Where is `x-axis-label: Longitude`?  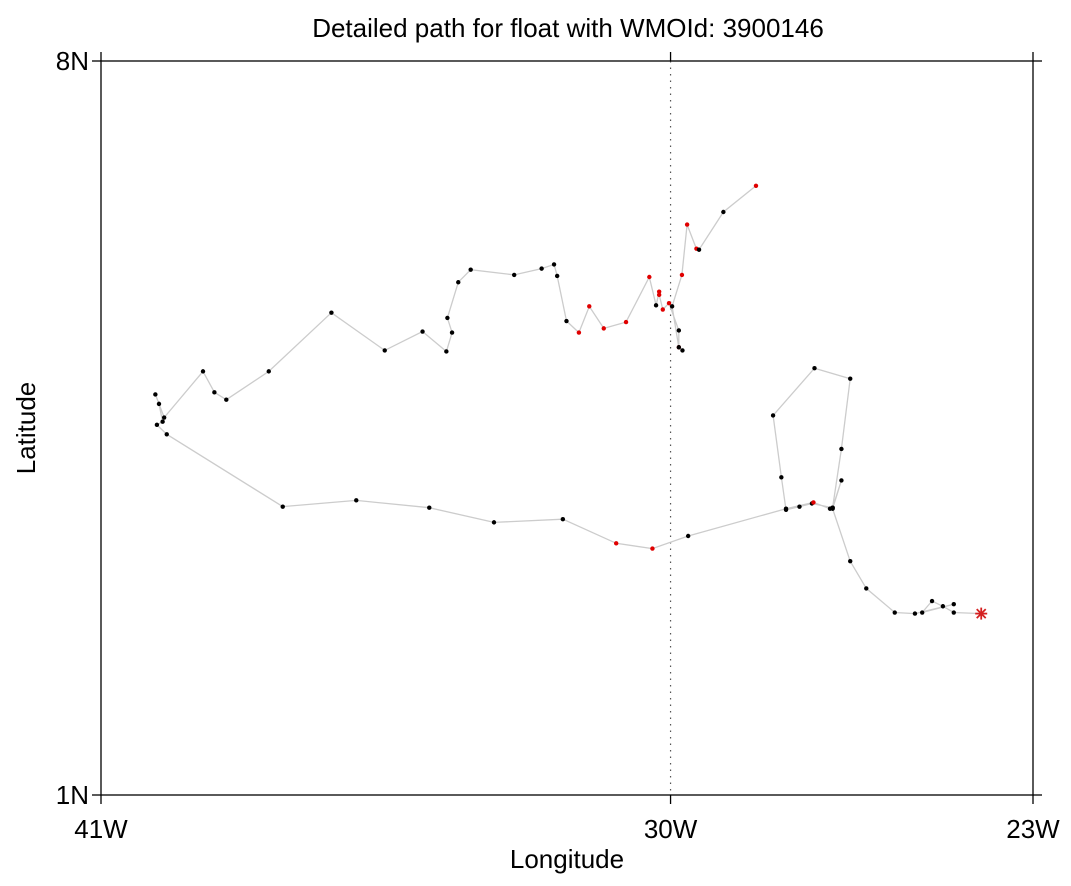
x-axis-label: Longitude is located at coordinates (567, 859).